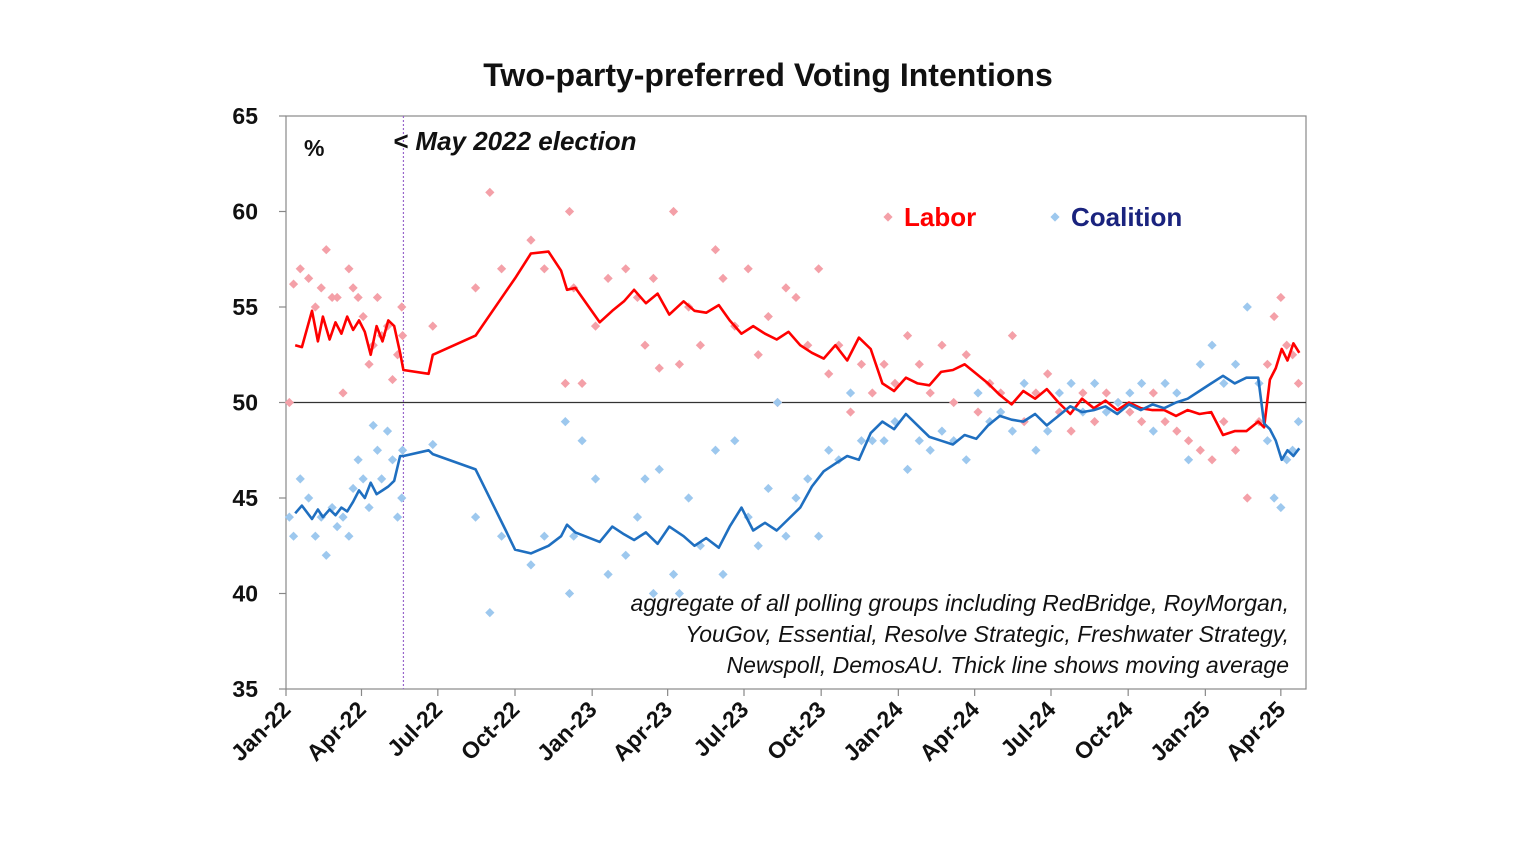  I want to click on labor-average-line, so click(797, 343).